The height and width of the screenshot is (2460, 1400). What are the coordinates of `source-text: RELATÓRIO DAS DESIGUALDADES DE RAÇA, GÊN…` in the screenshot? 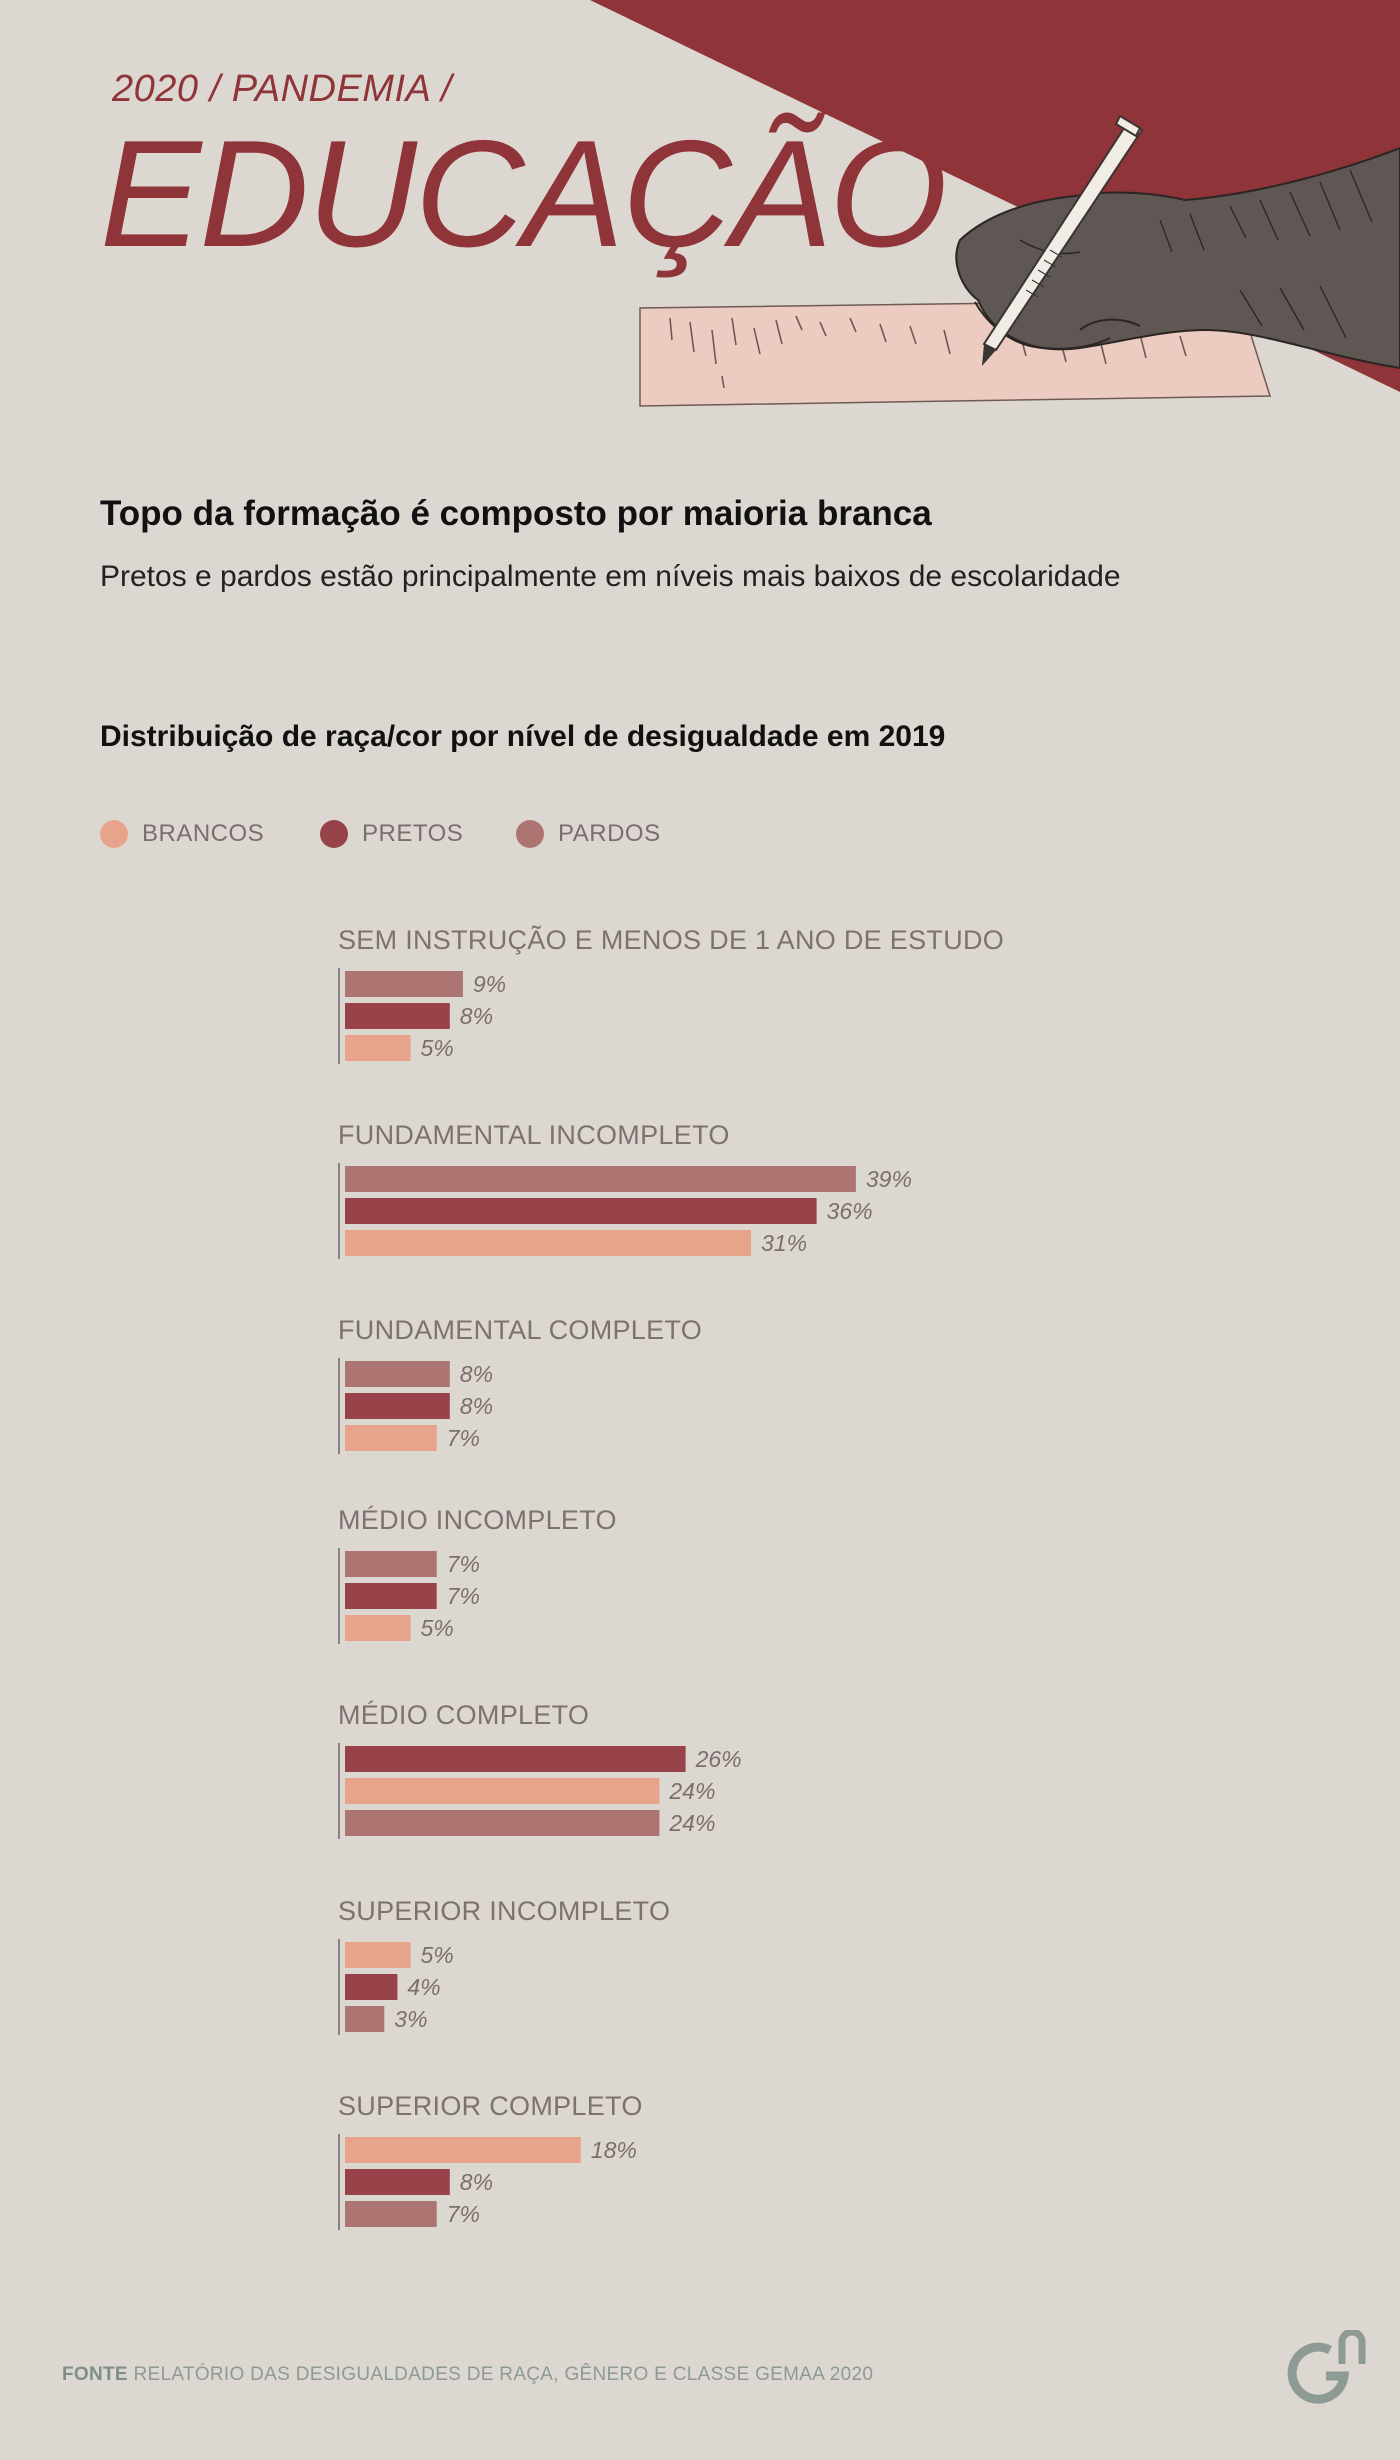 It's located at (503, 2374).